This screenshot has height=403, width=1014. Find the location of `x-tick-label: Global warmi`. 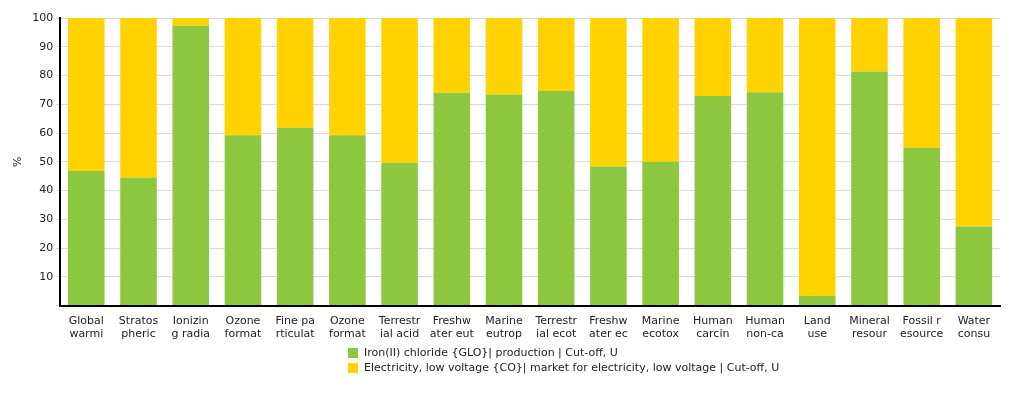

x-tick-label: Global warmi is located at coordinates (86, 327).